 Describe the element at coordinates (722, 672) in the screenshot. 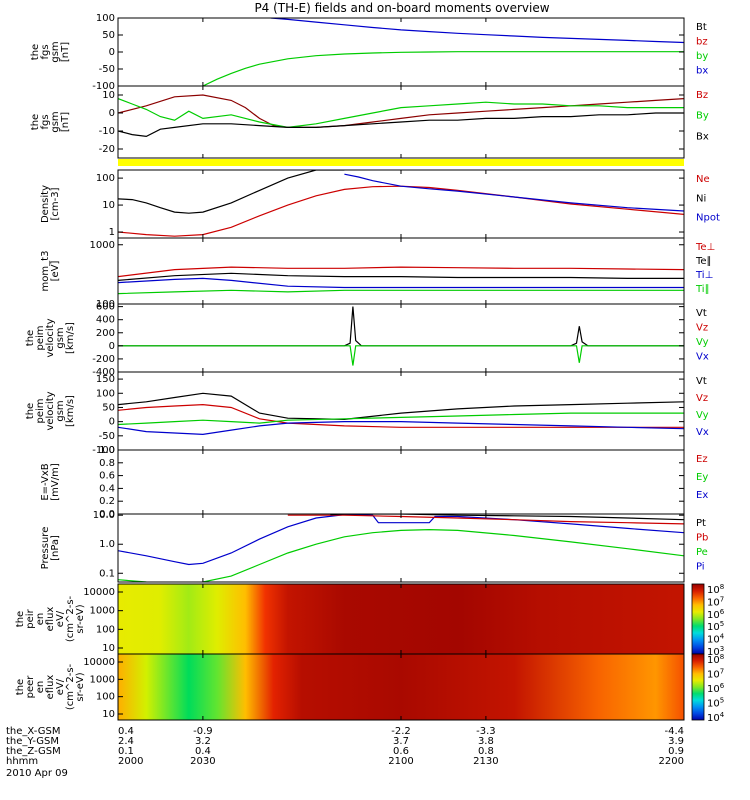

I see `colorbar-tick-exponent: 7` at that location.